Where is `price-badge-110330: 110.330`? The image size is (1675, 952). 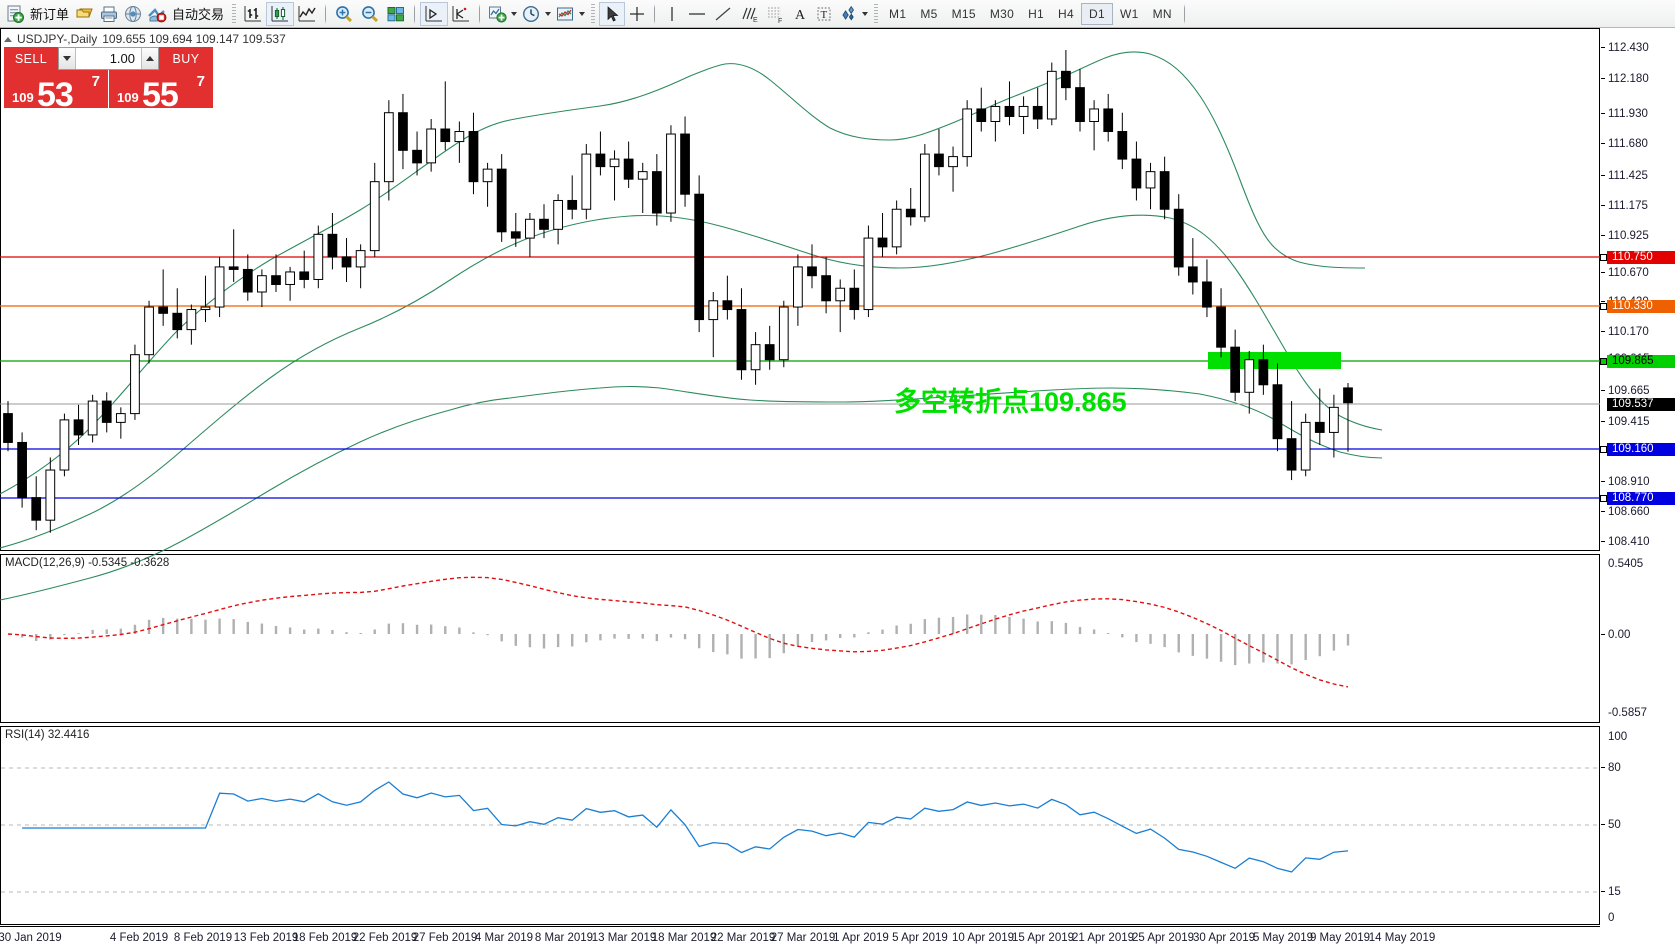 price-badge-110330: 110.330 is located at coordinates (1641, 306).